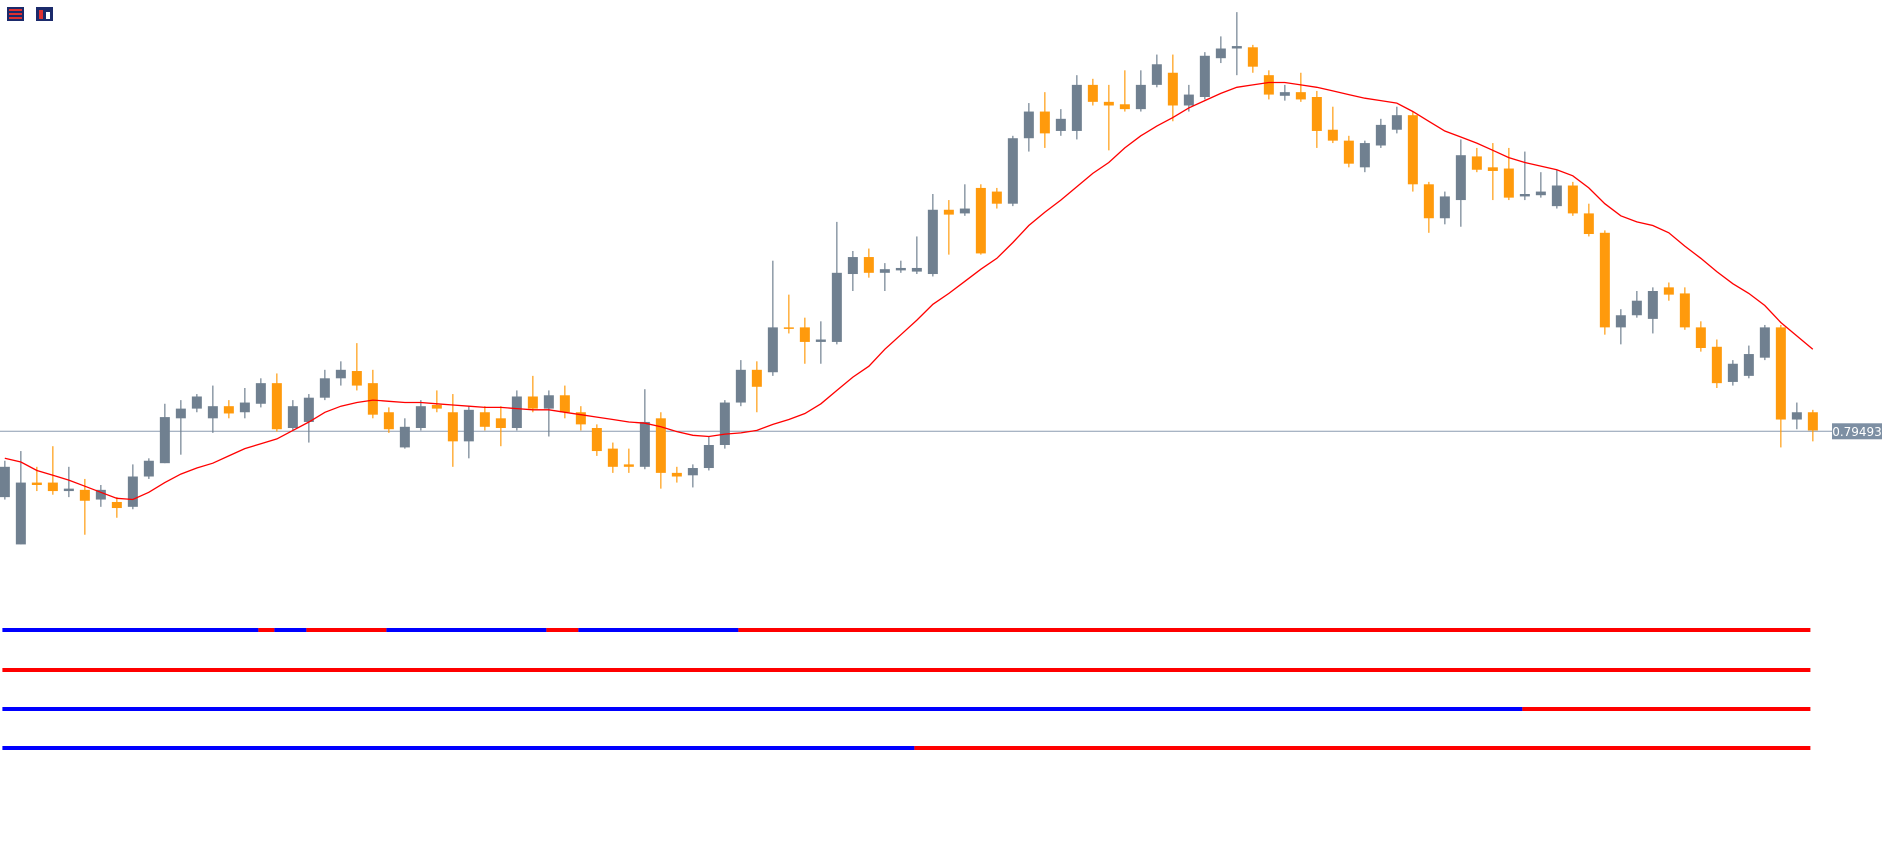  What do you see at coordinates (44, 14) in the screenshot?
I see `icon-chart` at bounding box center [44, 14].